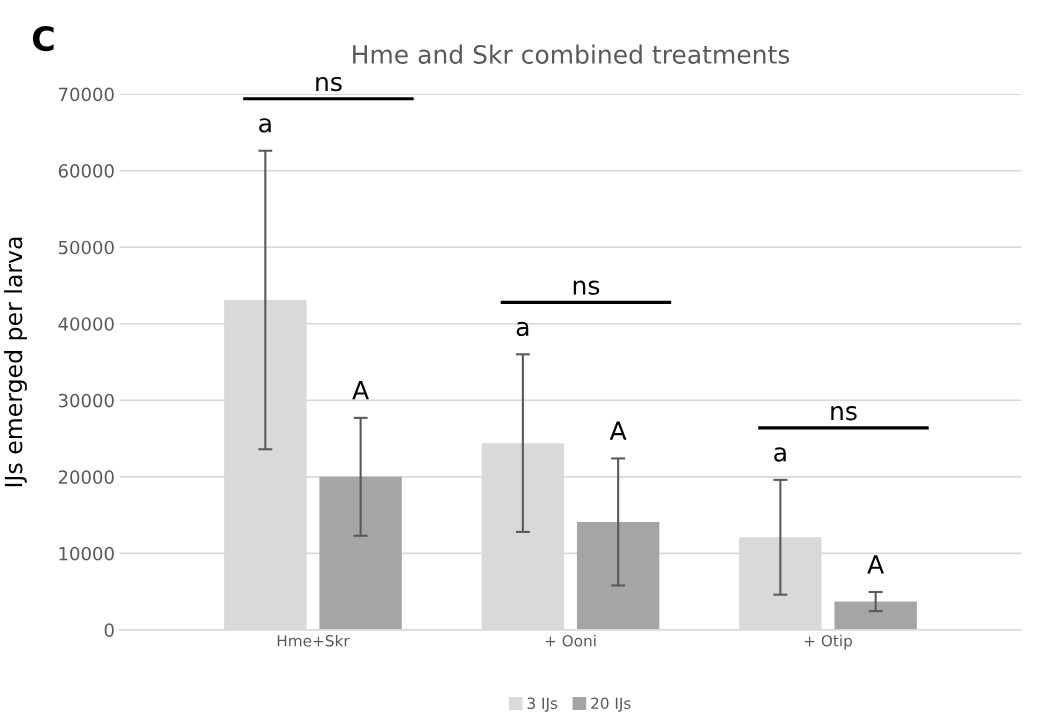  What do you see at coordinates (313, 640) in the screenshot?
I see `x-tick-label: Hme+Skr` at bounding box center [313, 640].